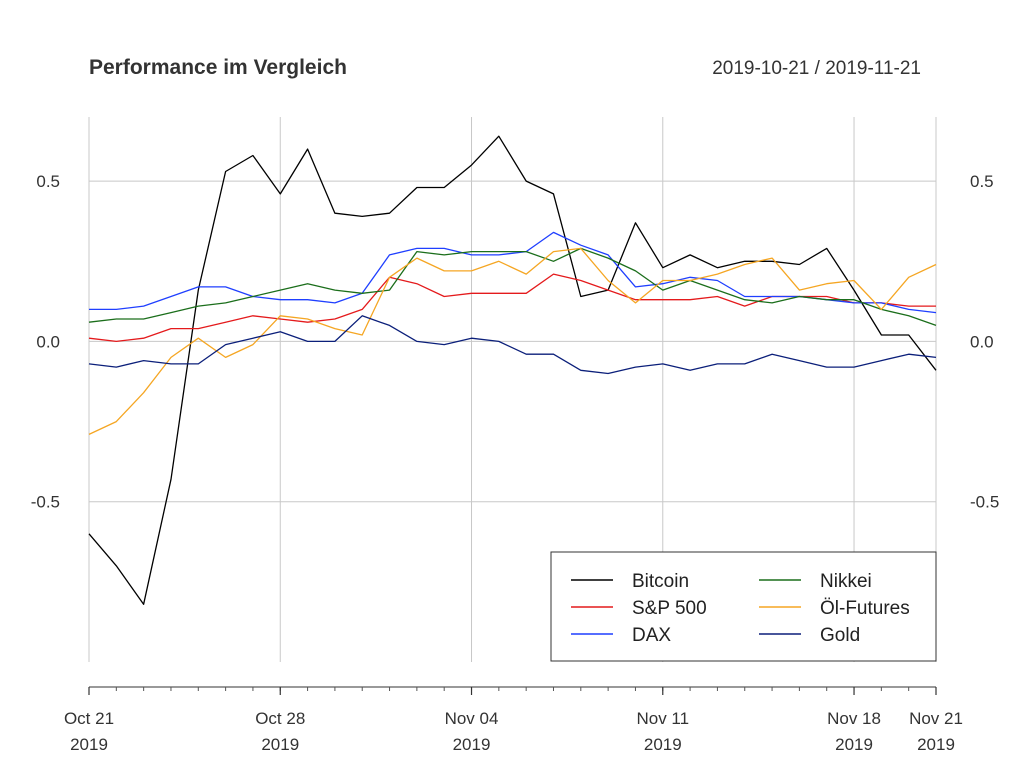 This screenshot has width=1024, height=768. Describe the element at coordinates (816, 68) in the screenshot. I see `date-range-label: 2019-10-21 / 2019-11-21` at that location.